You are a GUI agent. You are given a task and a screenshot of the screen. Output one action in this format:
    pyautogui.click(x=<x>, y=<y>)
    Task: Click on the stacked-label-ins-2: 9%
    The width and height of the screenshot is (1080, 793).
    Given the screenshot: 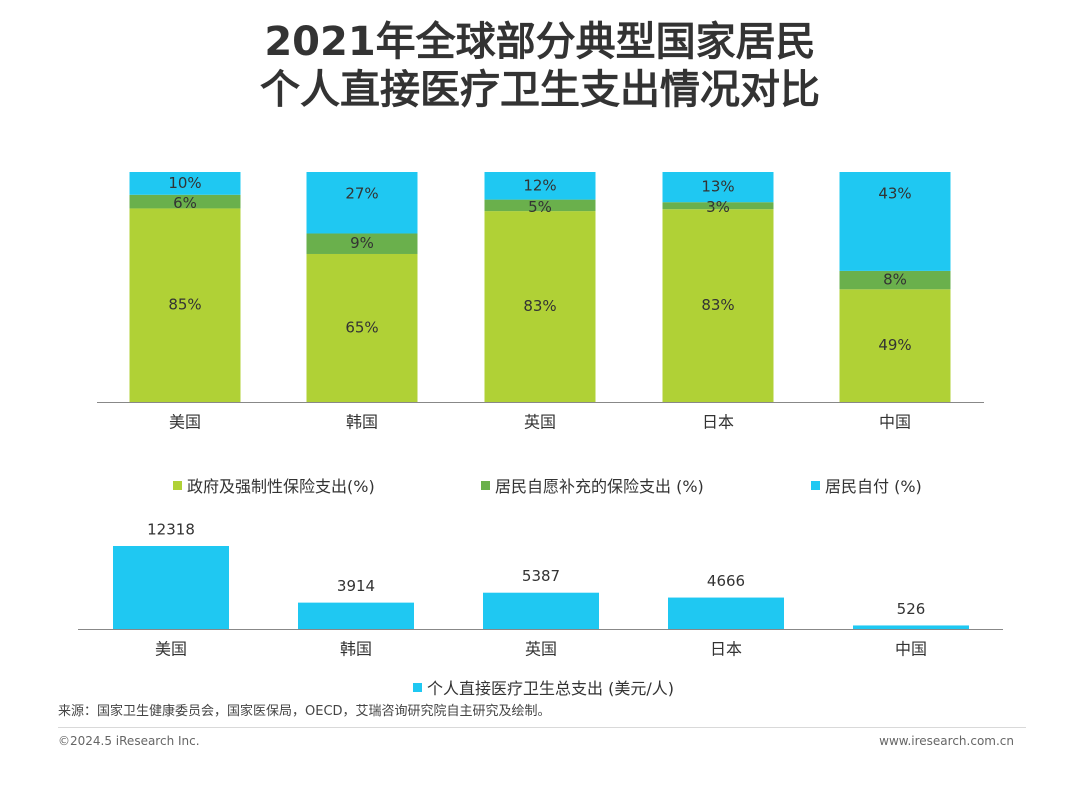 What is the action you would take?
    pyautogui.click(x=362, y=243)
    